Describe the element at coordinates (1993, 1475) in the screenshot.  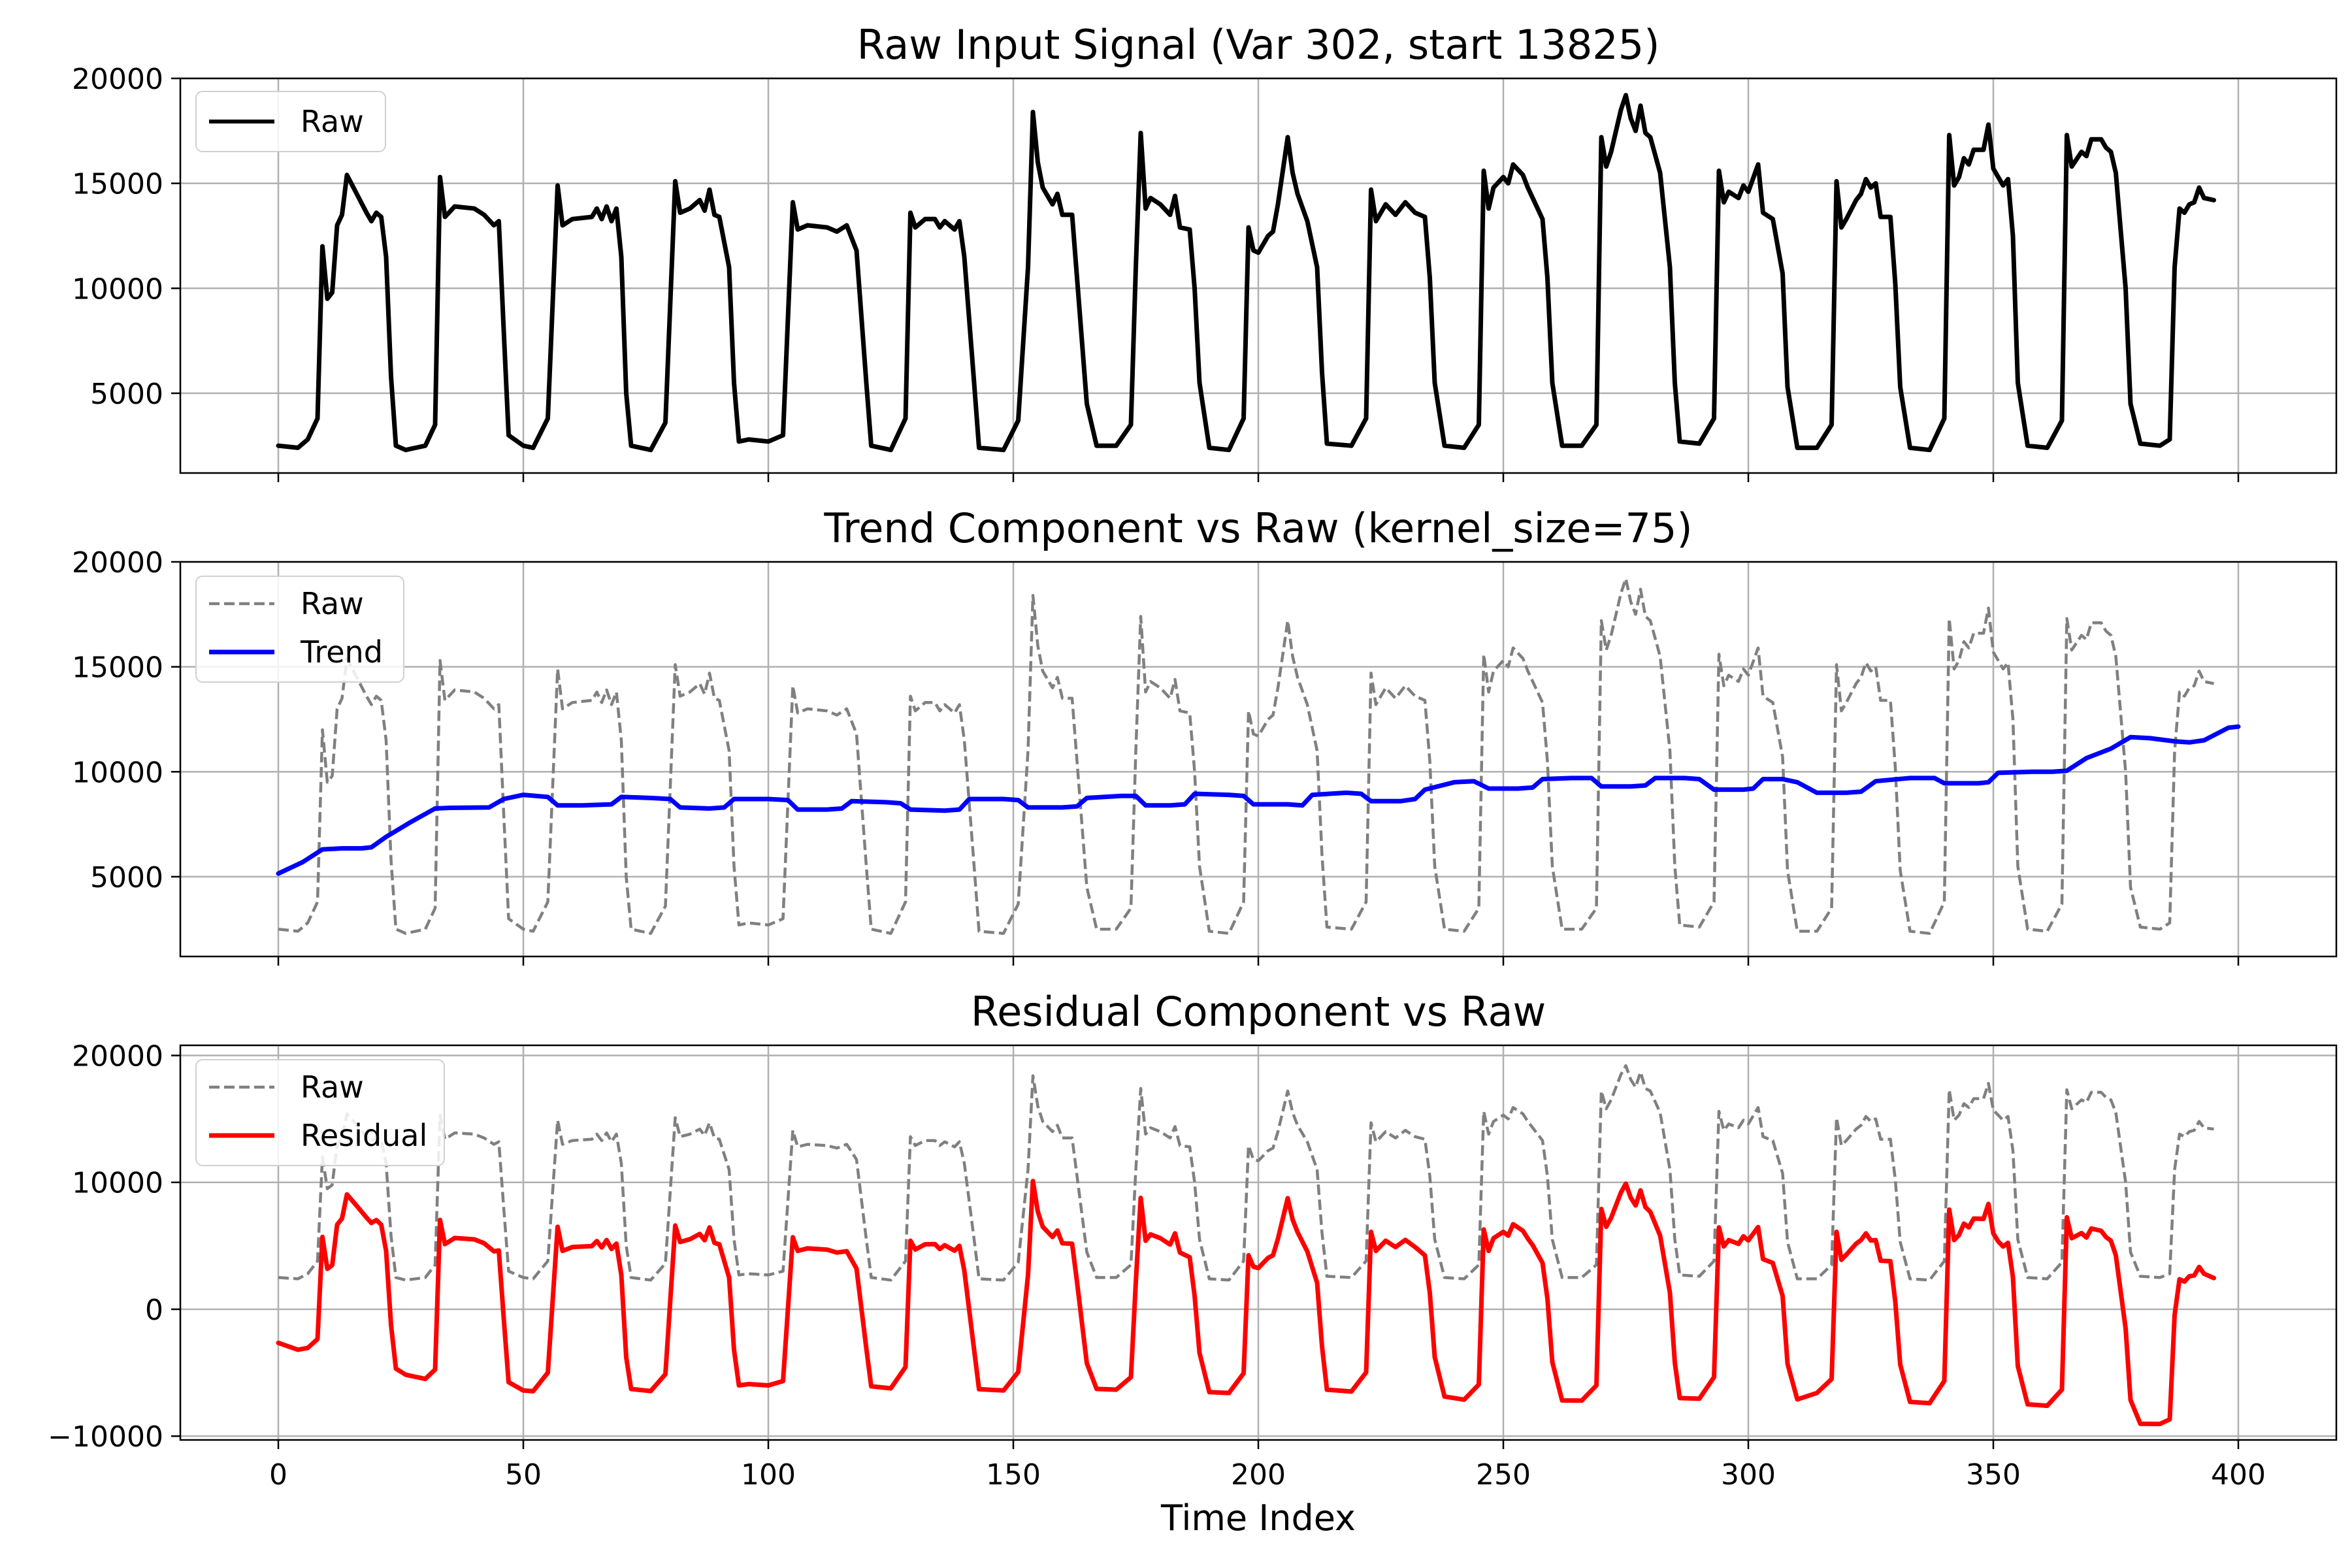
I see `x-tick-label: 350` at that location.